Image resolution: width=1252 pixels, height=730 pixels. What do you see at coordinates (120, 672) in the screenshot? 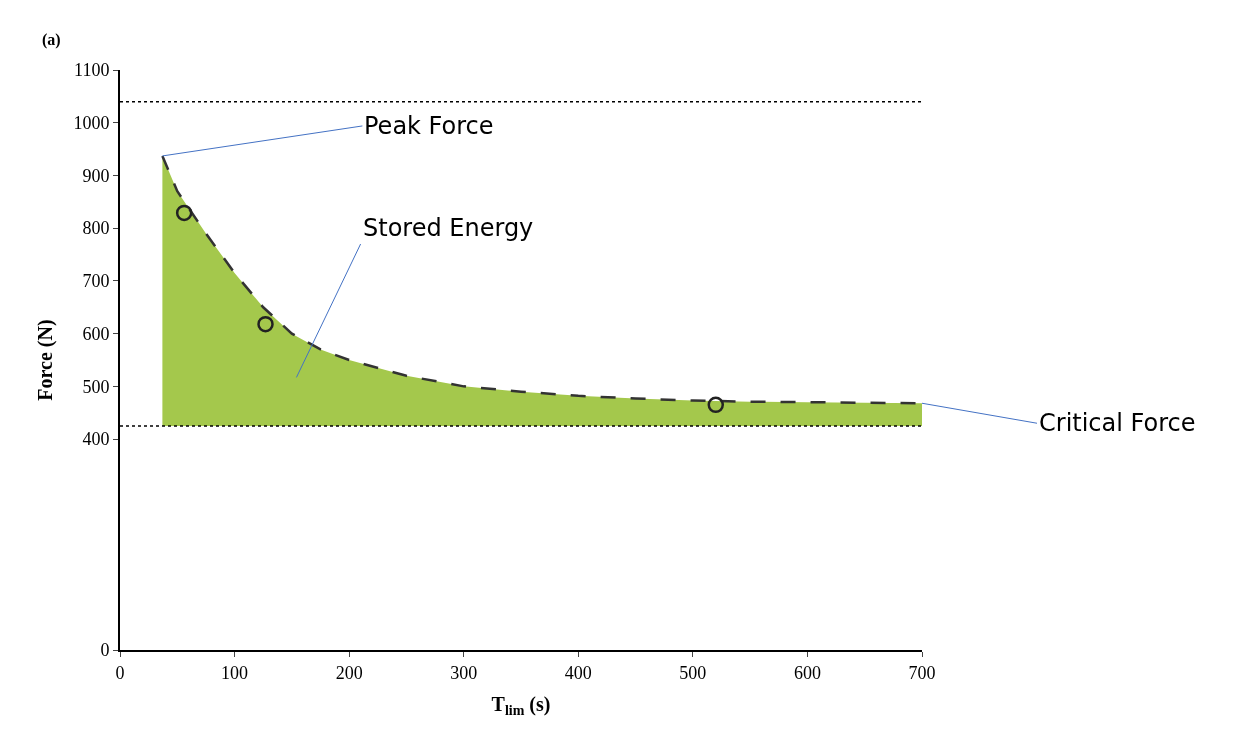
I see `x-tick-label: 0` at bounding box center [120, 672].